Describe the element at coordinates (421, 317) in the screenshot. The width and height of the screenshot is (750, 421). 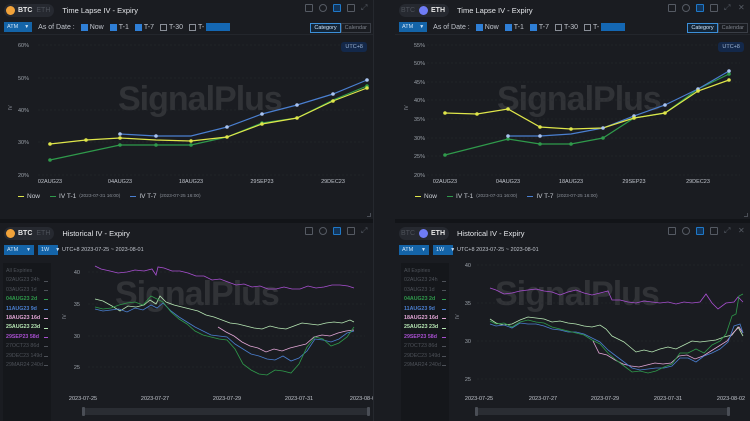
I see `expiry-label: 18AUG23 16d` at that location.